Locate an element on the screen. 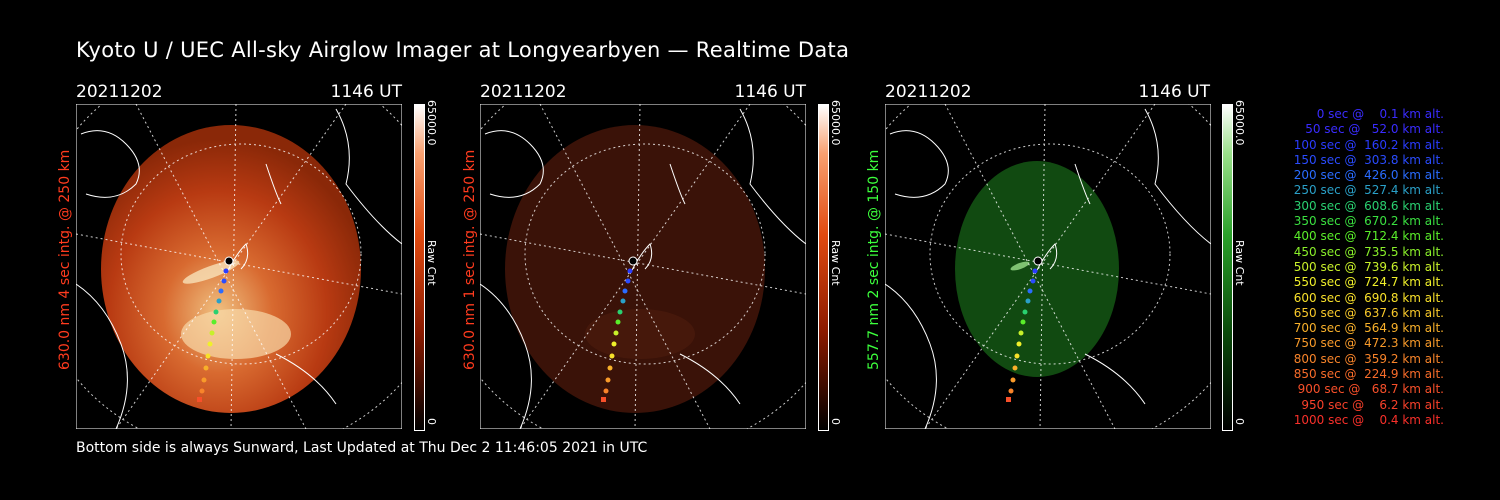 The height and width of the screenshot is (500, 1500). panel-1-colorbar is located at coordinates (419, 267).